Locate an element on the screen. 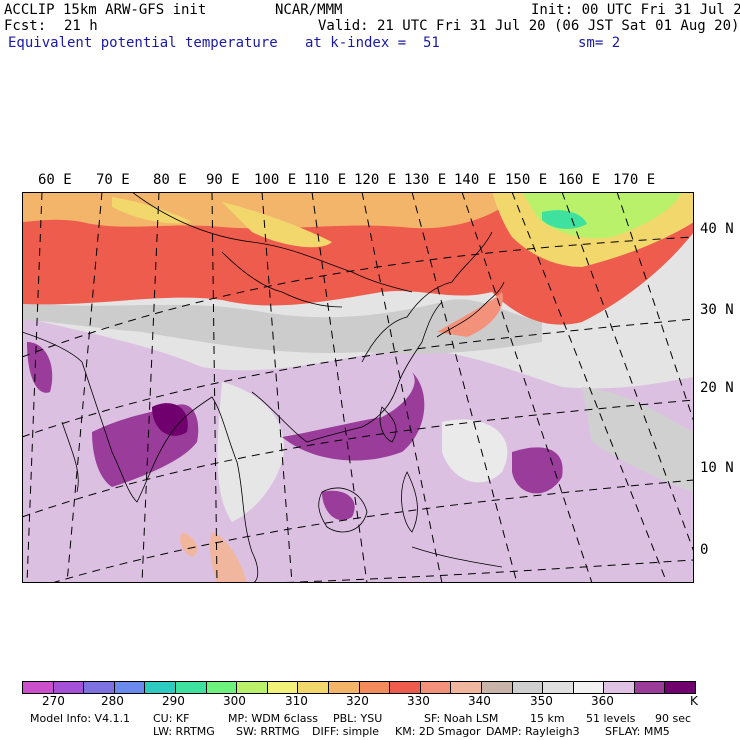  colorbar-label: 300 is located at coordinates (234, 701).